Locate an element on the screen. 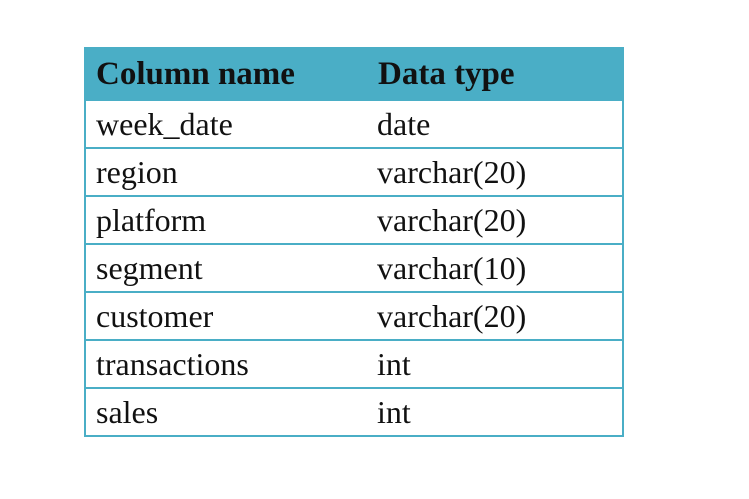  table-row: week_date date is located at coordinates (354, 124).